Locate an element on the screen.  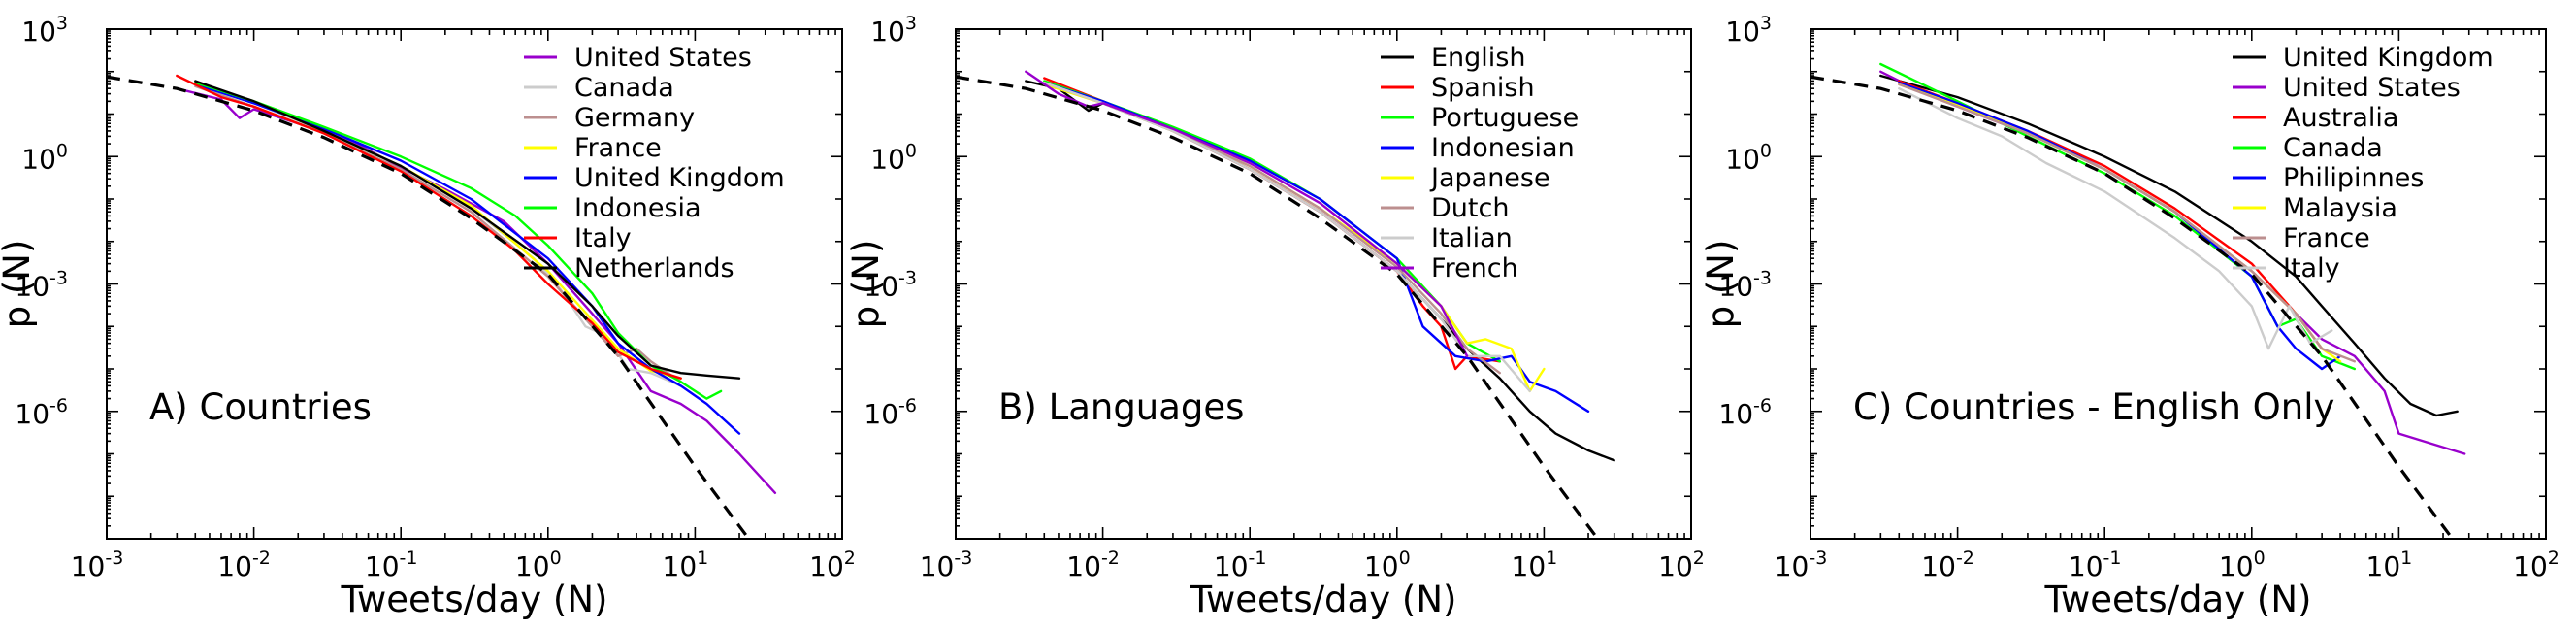
series-line-indonesia is located at coordinates (459, 240).